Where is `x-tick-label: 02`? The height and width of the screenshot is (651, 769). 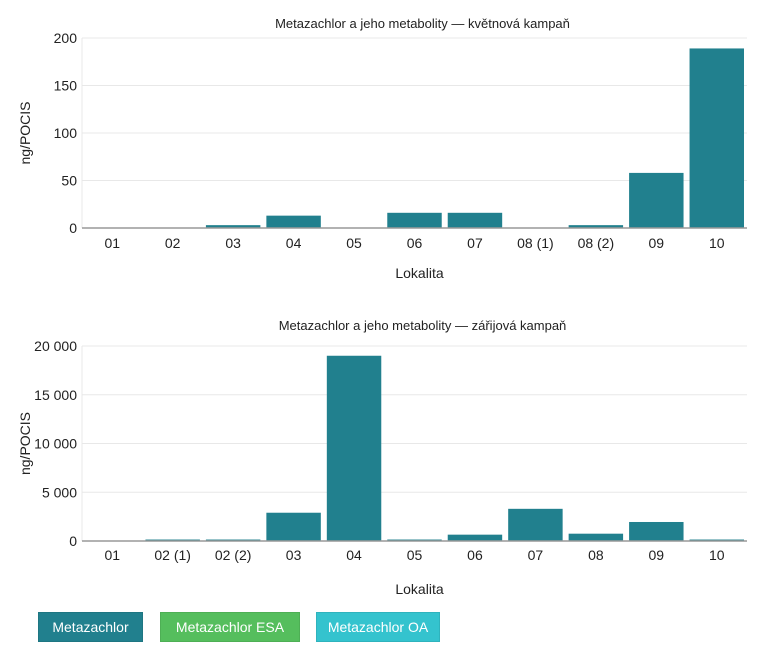 x-tick-label: 02 is located at coordinates (173, 243).